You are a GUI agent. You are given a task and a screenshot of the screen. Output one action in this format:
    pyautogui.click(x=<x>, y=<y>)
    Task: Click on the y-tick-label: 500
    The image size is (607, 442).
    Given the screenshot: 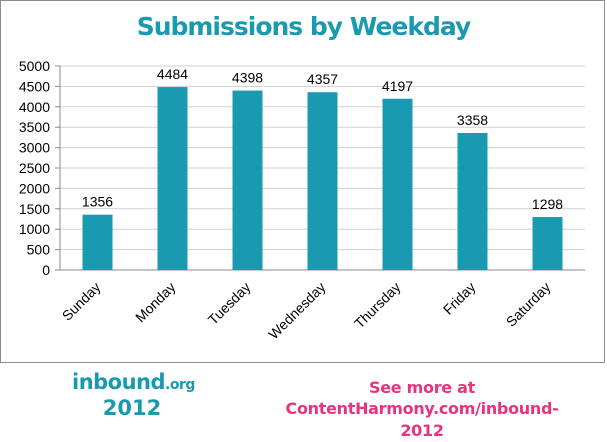 What is the action you would take?
    pyautogui.click(x=39, y=250)
    